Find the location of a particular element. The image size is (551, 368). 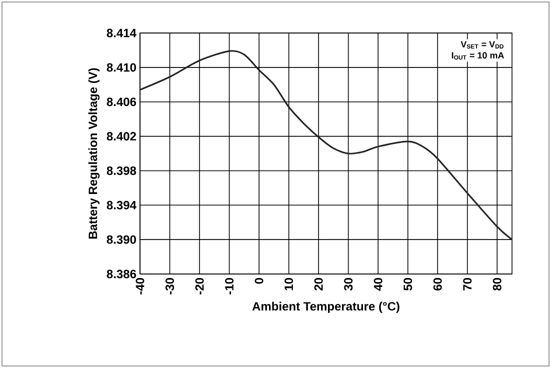

y-tick-label: 8.402 is located at coordinates (121, 136).